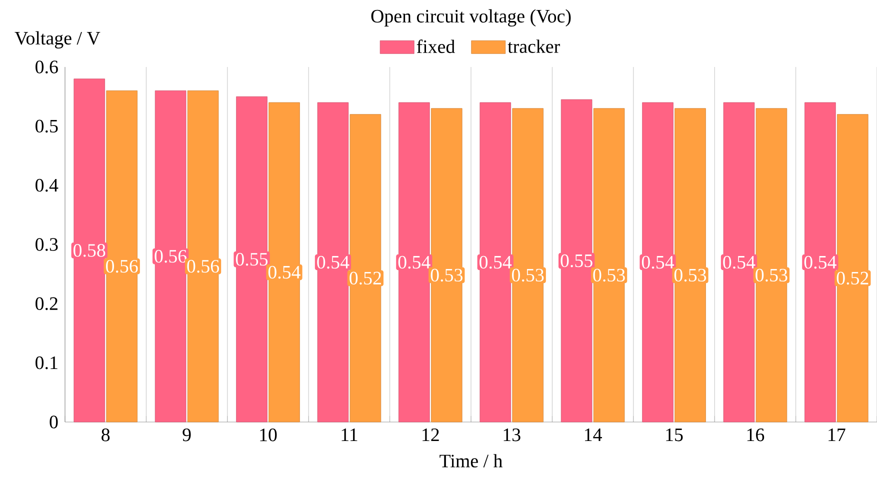 This screenshot has width=877, height=485. What do you see at coordinates (674, 435) in the screenshot?
I see `x-tick-label: 15` at bounding box center [674, 435].